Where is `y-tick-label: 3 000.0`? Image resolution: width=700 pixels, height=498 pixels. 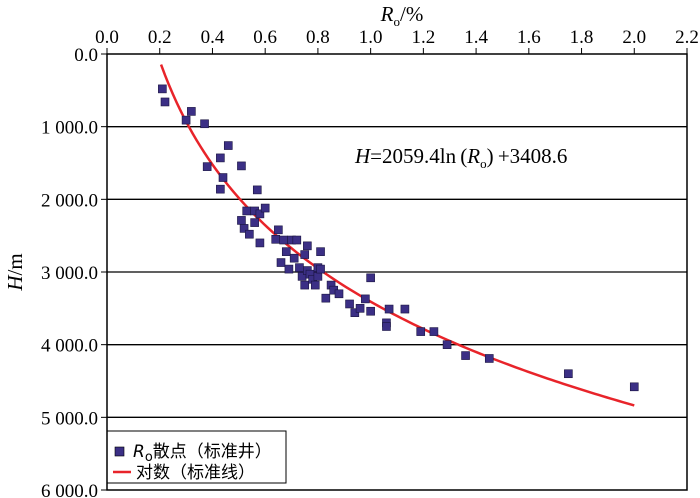 y-tick-label: 3 000.0 is located at coordinates (69, 273).